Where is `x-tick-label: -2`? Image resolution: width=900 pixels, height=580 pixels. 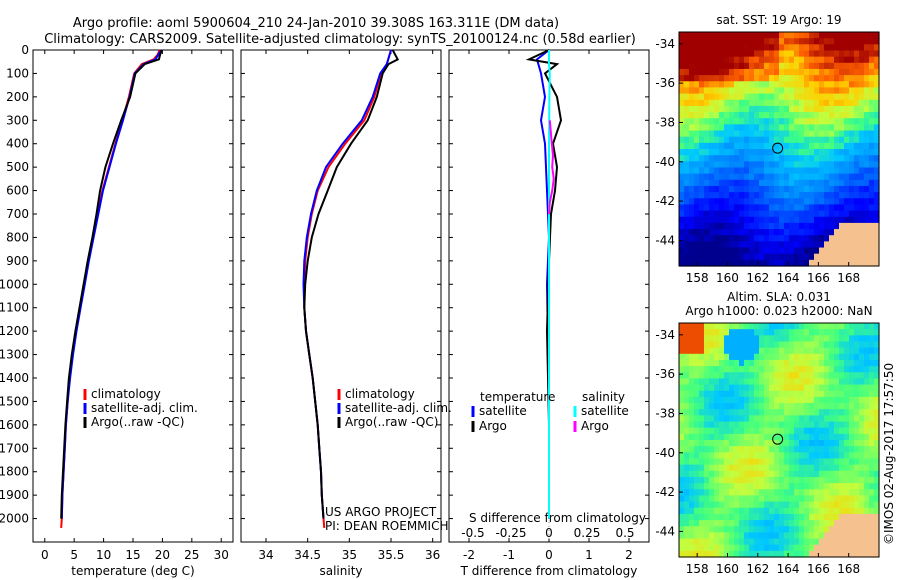
x-tick-label: -2 is located at coordinates (469, 555).